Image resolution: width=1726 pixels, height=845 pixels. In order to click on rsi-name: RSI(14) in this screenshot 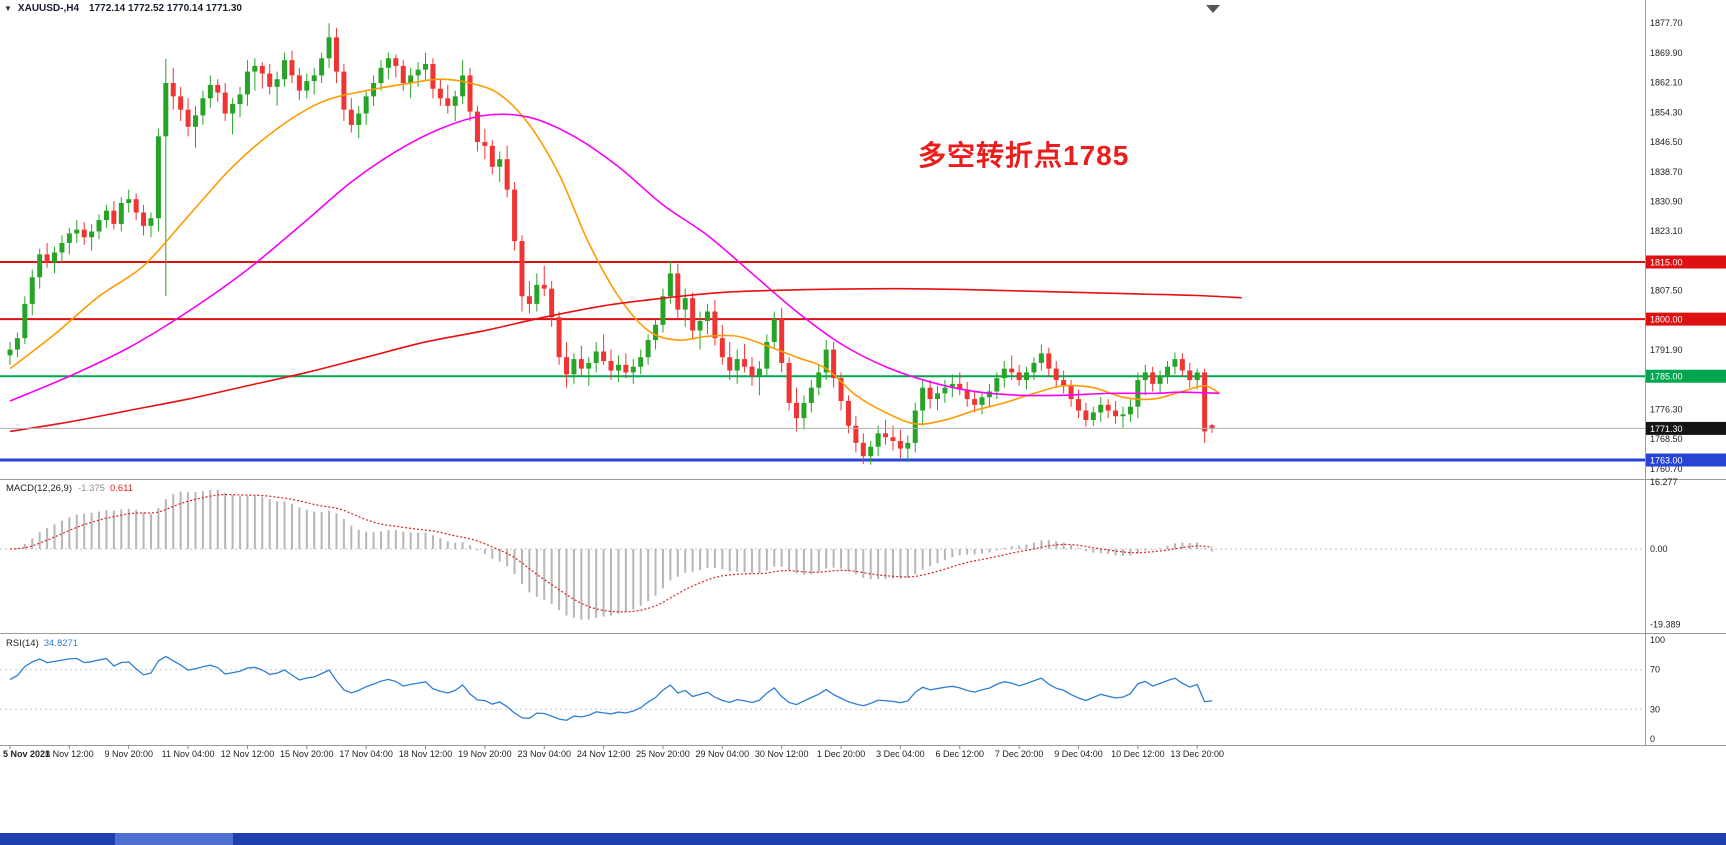, I will do `click(22, 643)`.